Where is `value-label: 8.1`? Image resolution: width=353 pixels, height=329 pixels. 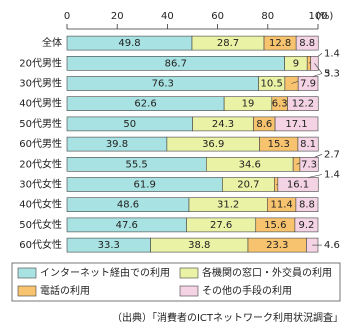 value-label: 8.1 is located at coordinates (308, 144).